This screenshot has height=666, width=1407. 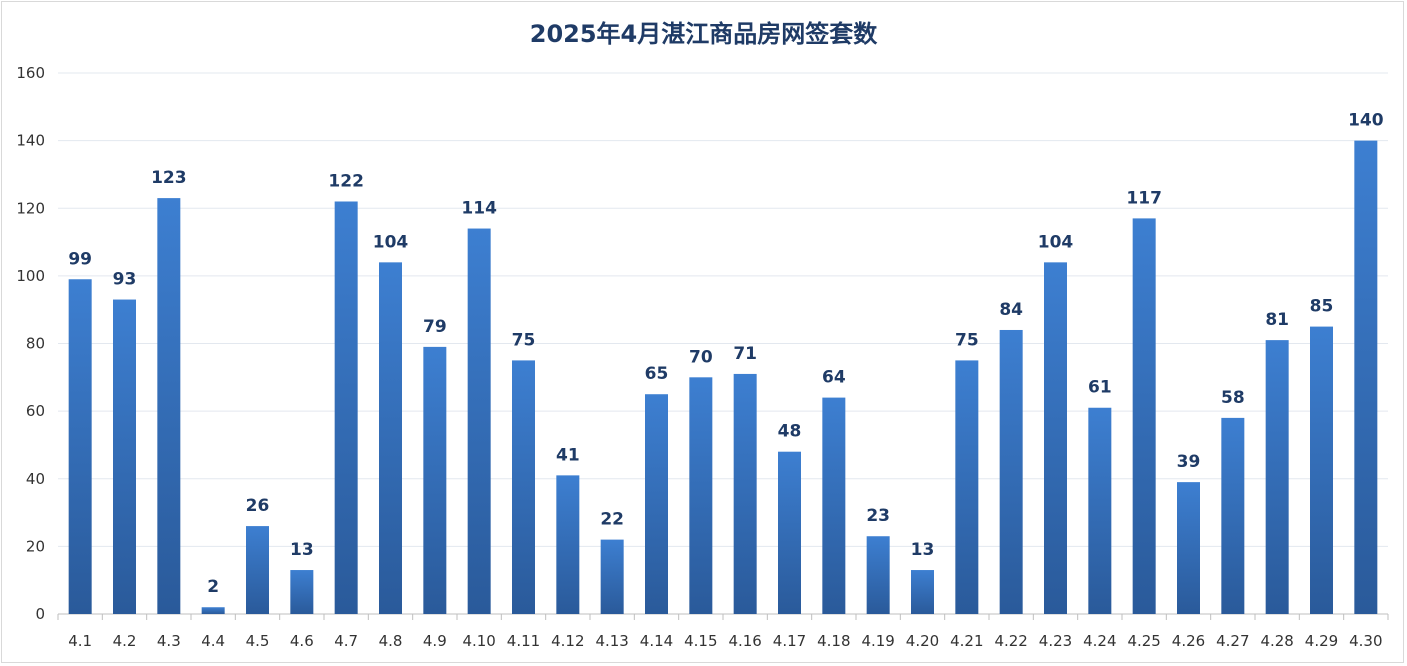 I want to click on data-label: 22, so click(x=612, y=520).